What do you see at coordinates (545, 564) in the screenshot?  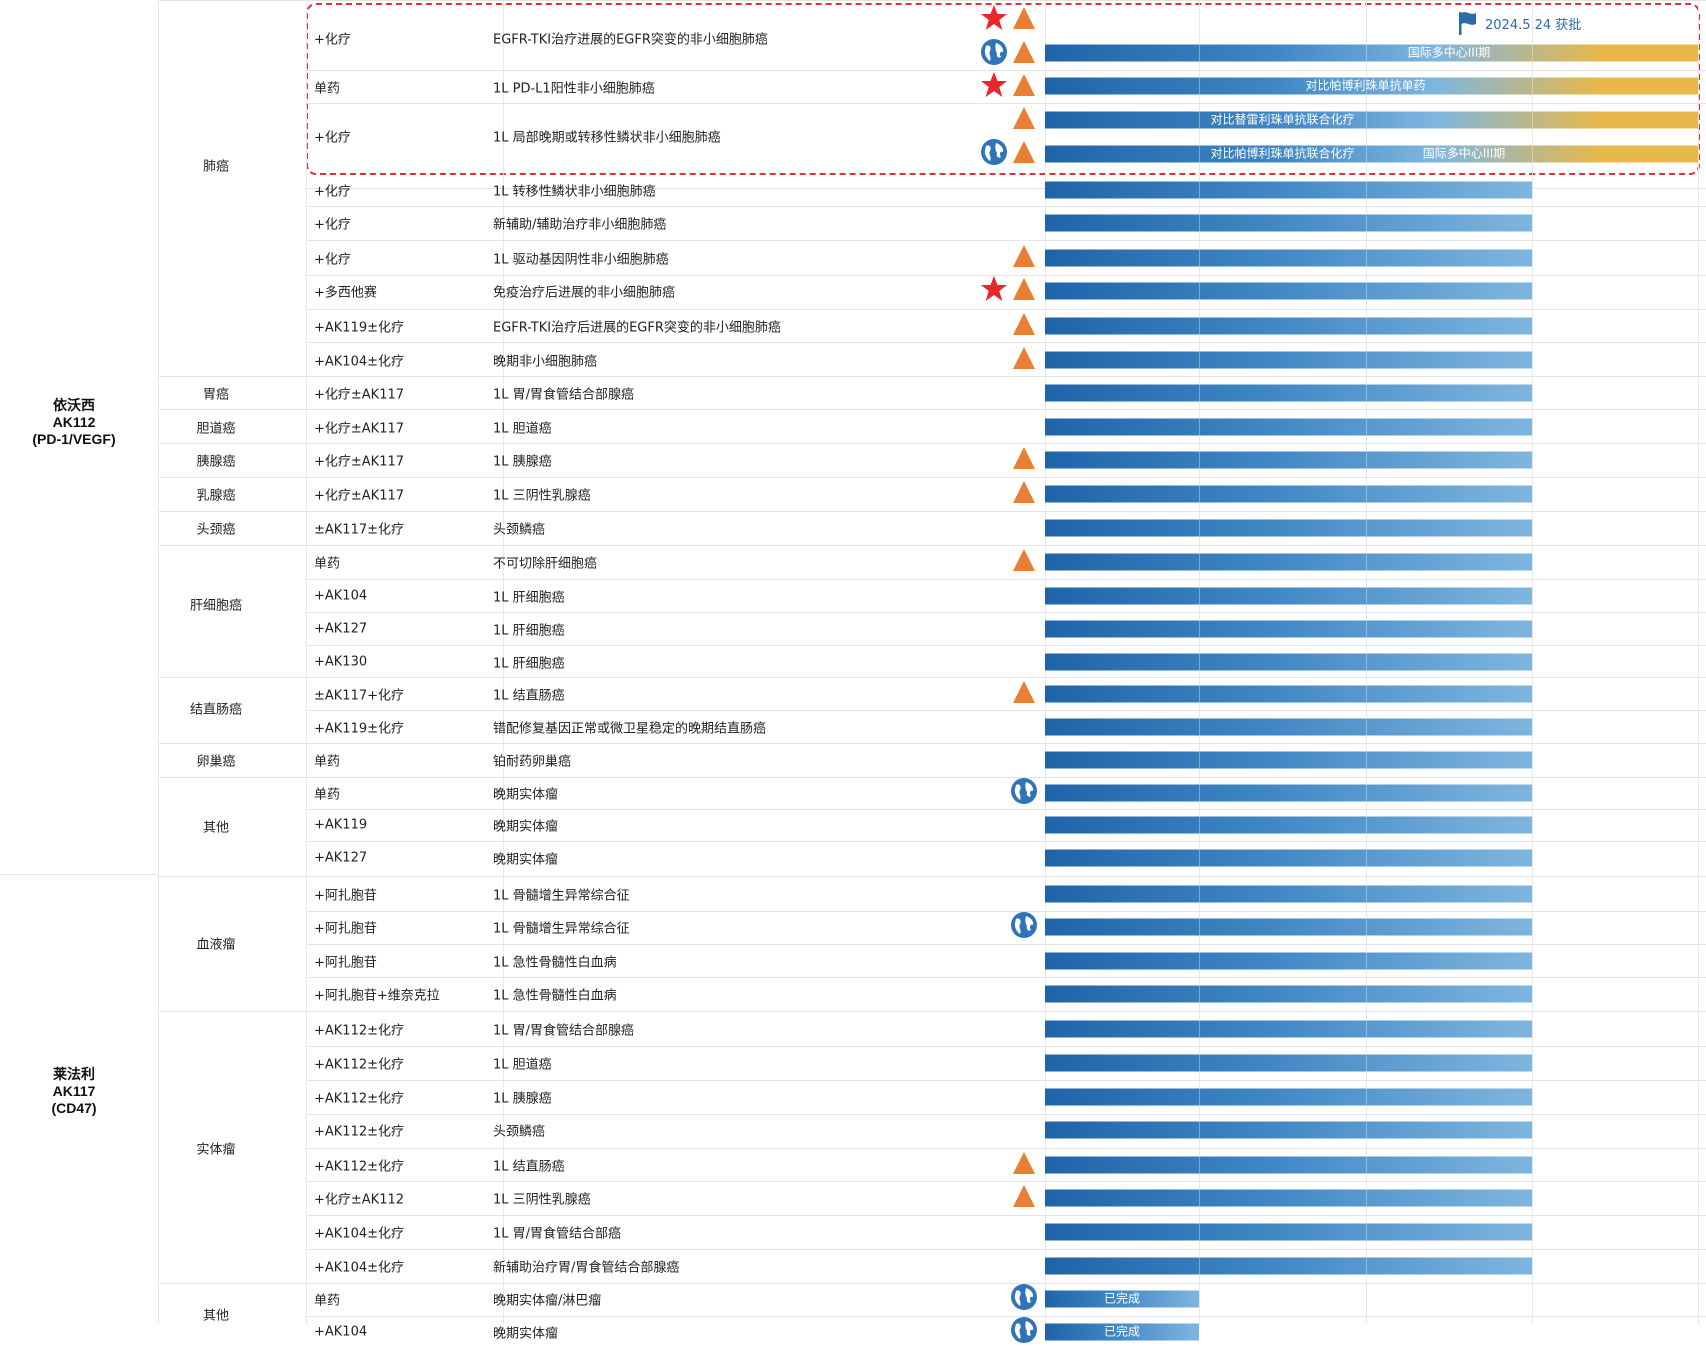 I see `indication-description: 不可切除肝细胞癌` at bounding box center [545, 564].